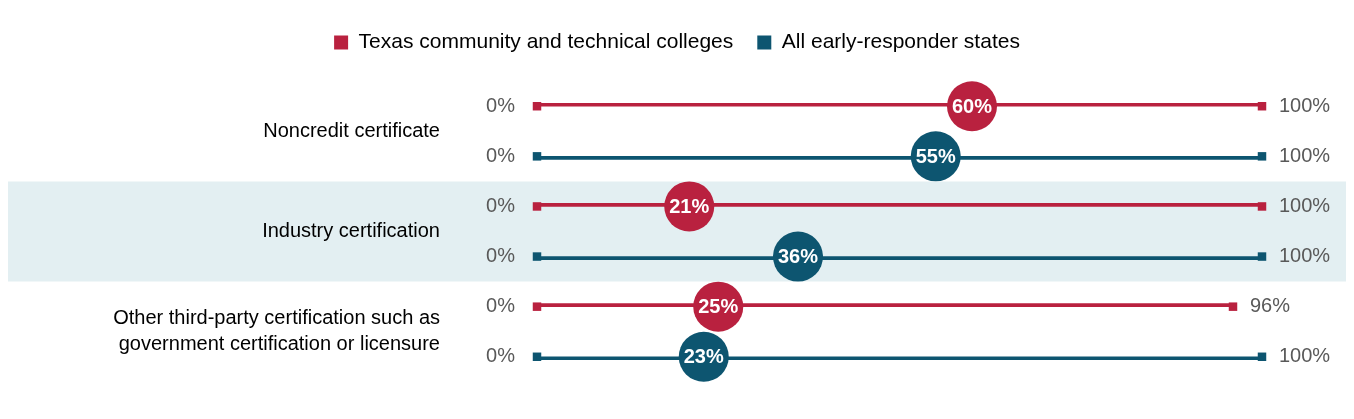  Describe the element at coordinates (900, 41) in the screenshot. I see `legend-label: All early-responder states` at that location.